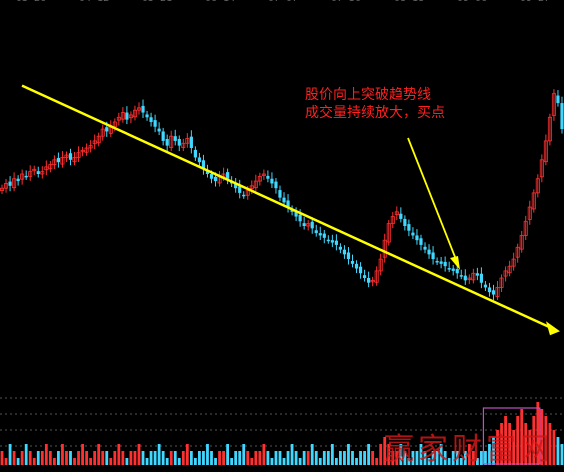 Image resolution: width=564 pixels, height=472 pixels. Describe the element at coordinates (535, 2) in the screenshot. I see `top-tick-label: 09-27` at that location.